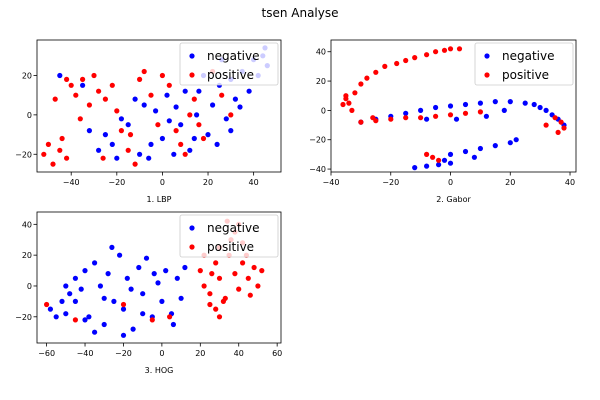  I want to click on legend-box, so click(229, 236).